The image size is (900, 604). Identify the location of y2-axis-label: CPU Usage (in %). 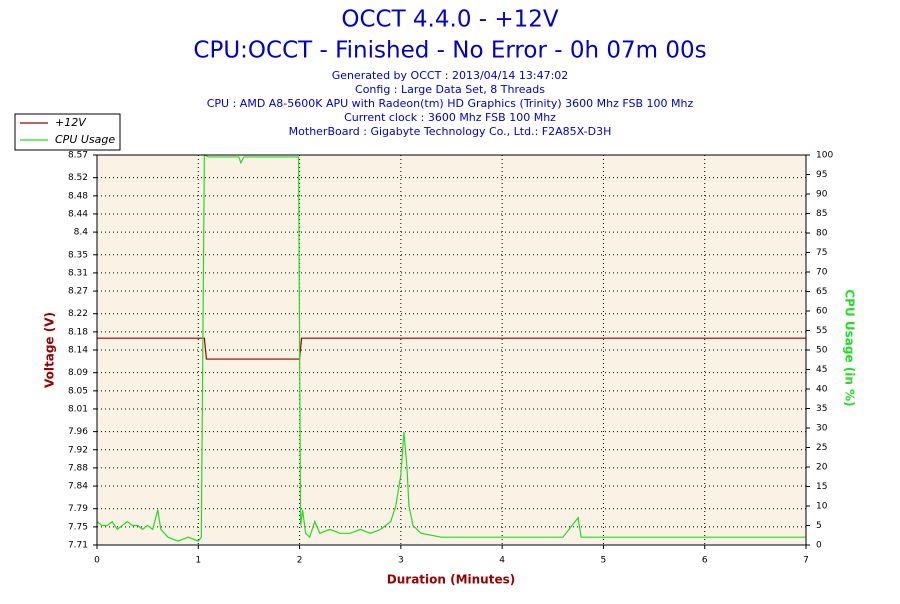
(850, 347).